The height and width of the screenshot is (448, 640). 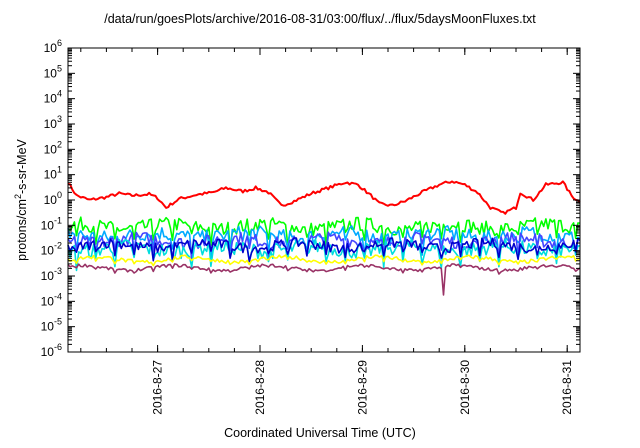 I want to click on y-tick-label: 10¹, so click(x=53, y=173).